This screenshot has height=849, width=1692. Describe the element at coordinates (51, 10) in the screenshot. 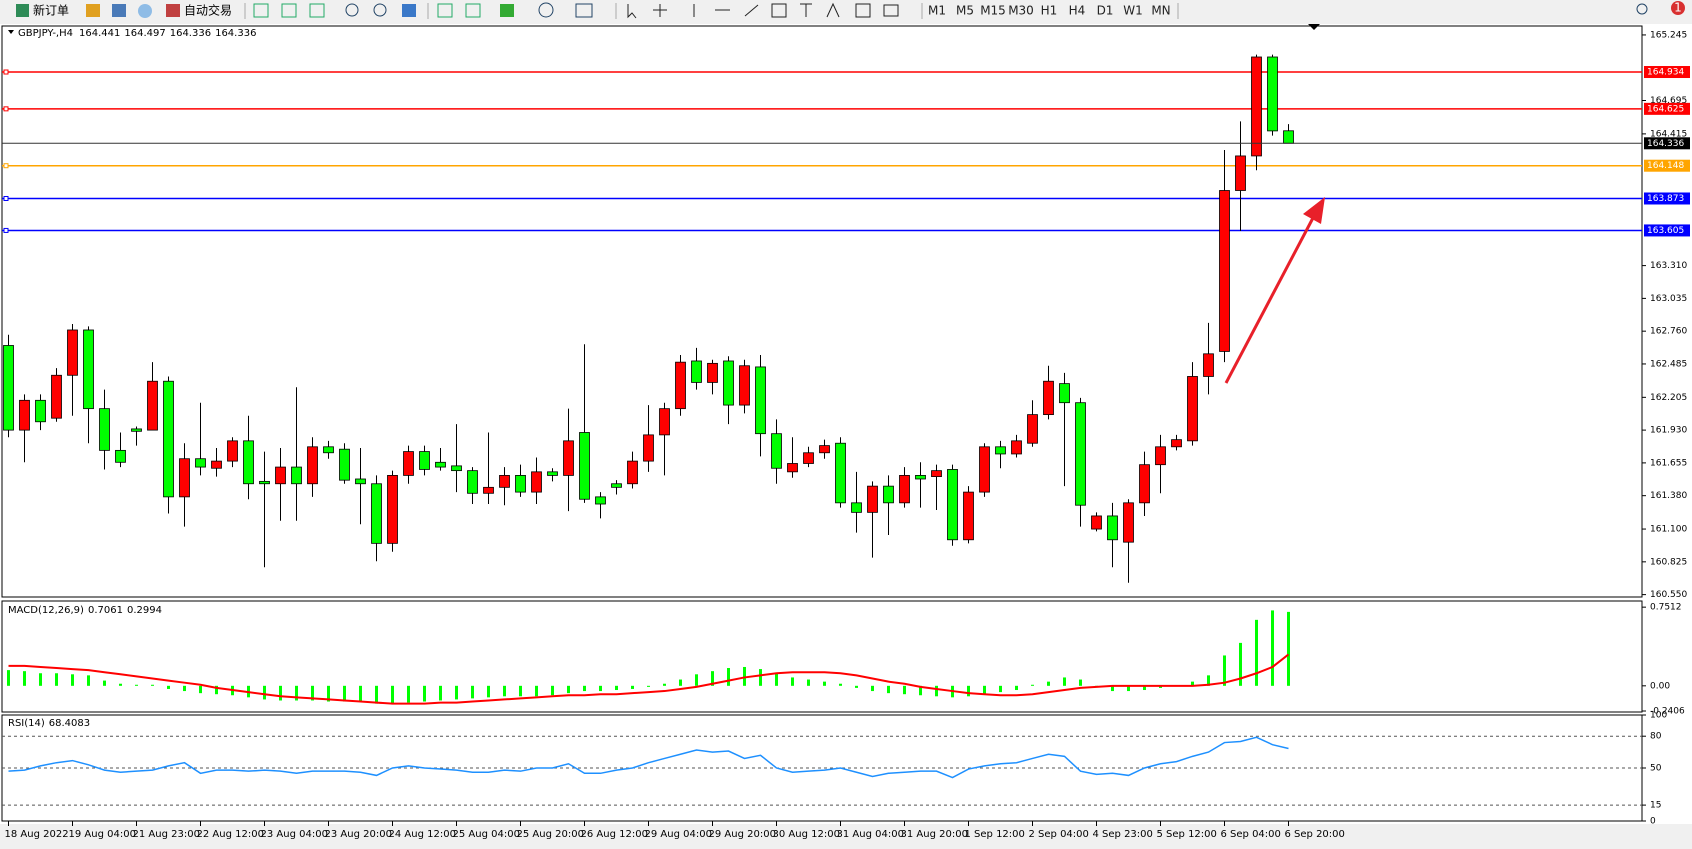

I see `new-order-button: 新订单` at that location.